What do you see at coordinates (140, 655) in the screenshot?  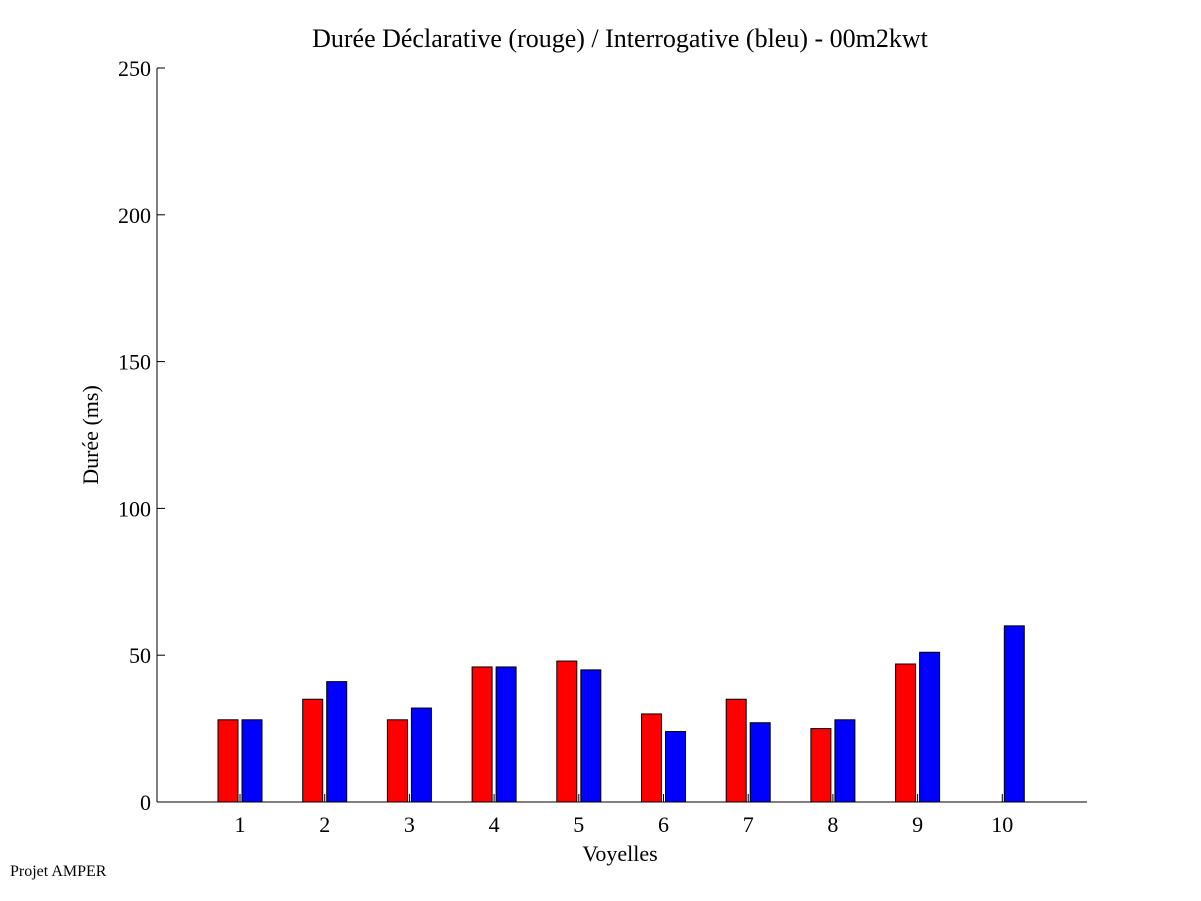 I see `y-tick-label: 50` at bounding box center [140, 655].